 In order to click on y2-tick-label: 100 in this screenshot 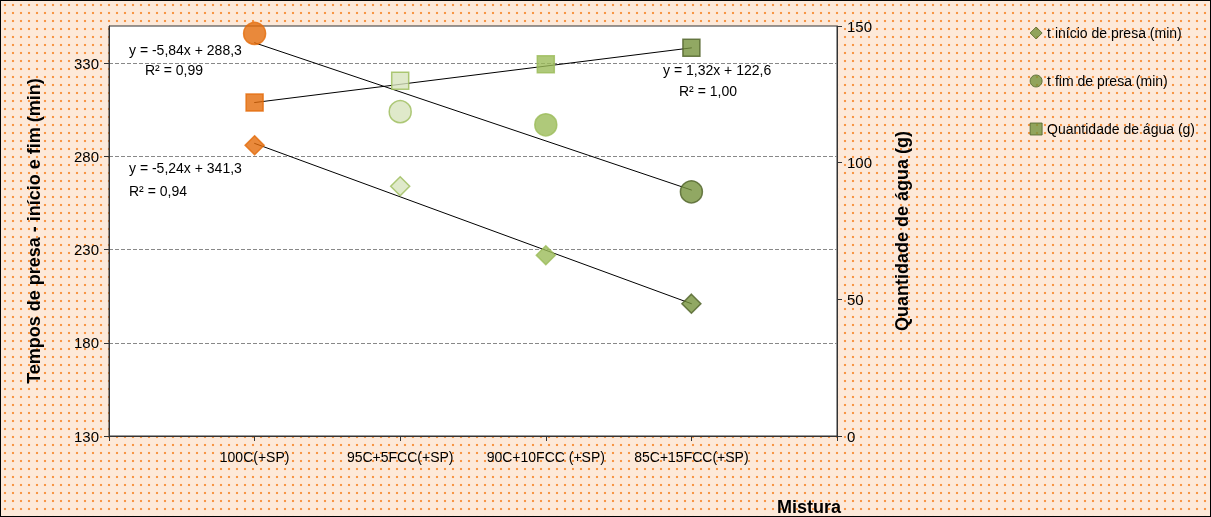, I will do `click(860, 163)`.